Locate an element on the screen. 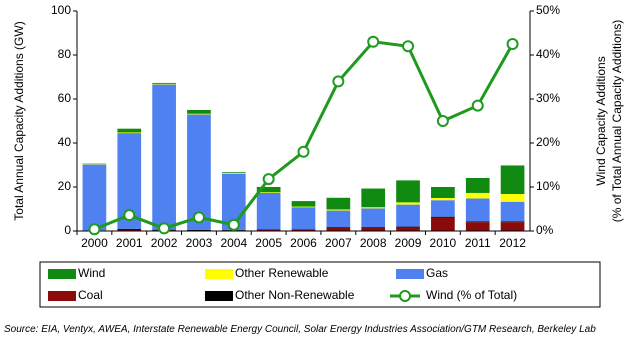 The image size is (638, 357). y2-tick-label: 30% is located at coordinates (548, 98).